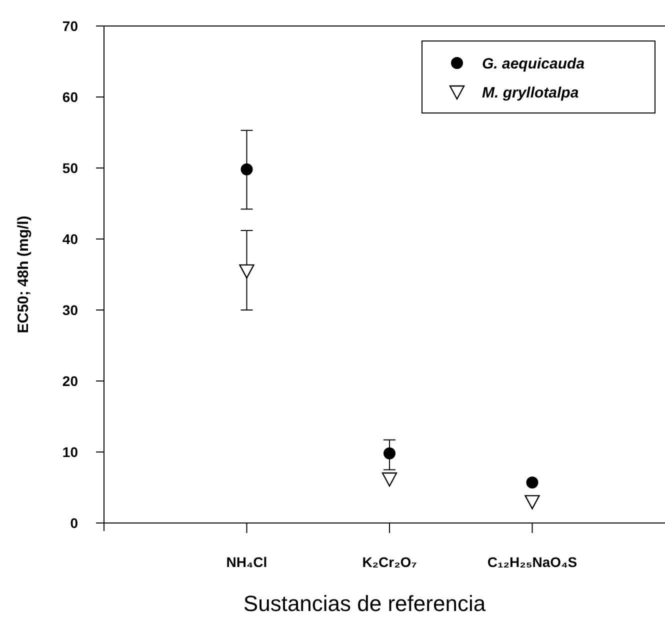 The width and height of the screenshot is (665, 629). I want to click on y-tick-label: 0, so click(74, 522).